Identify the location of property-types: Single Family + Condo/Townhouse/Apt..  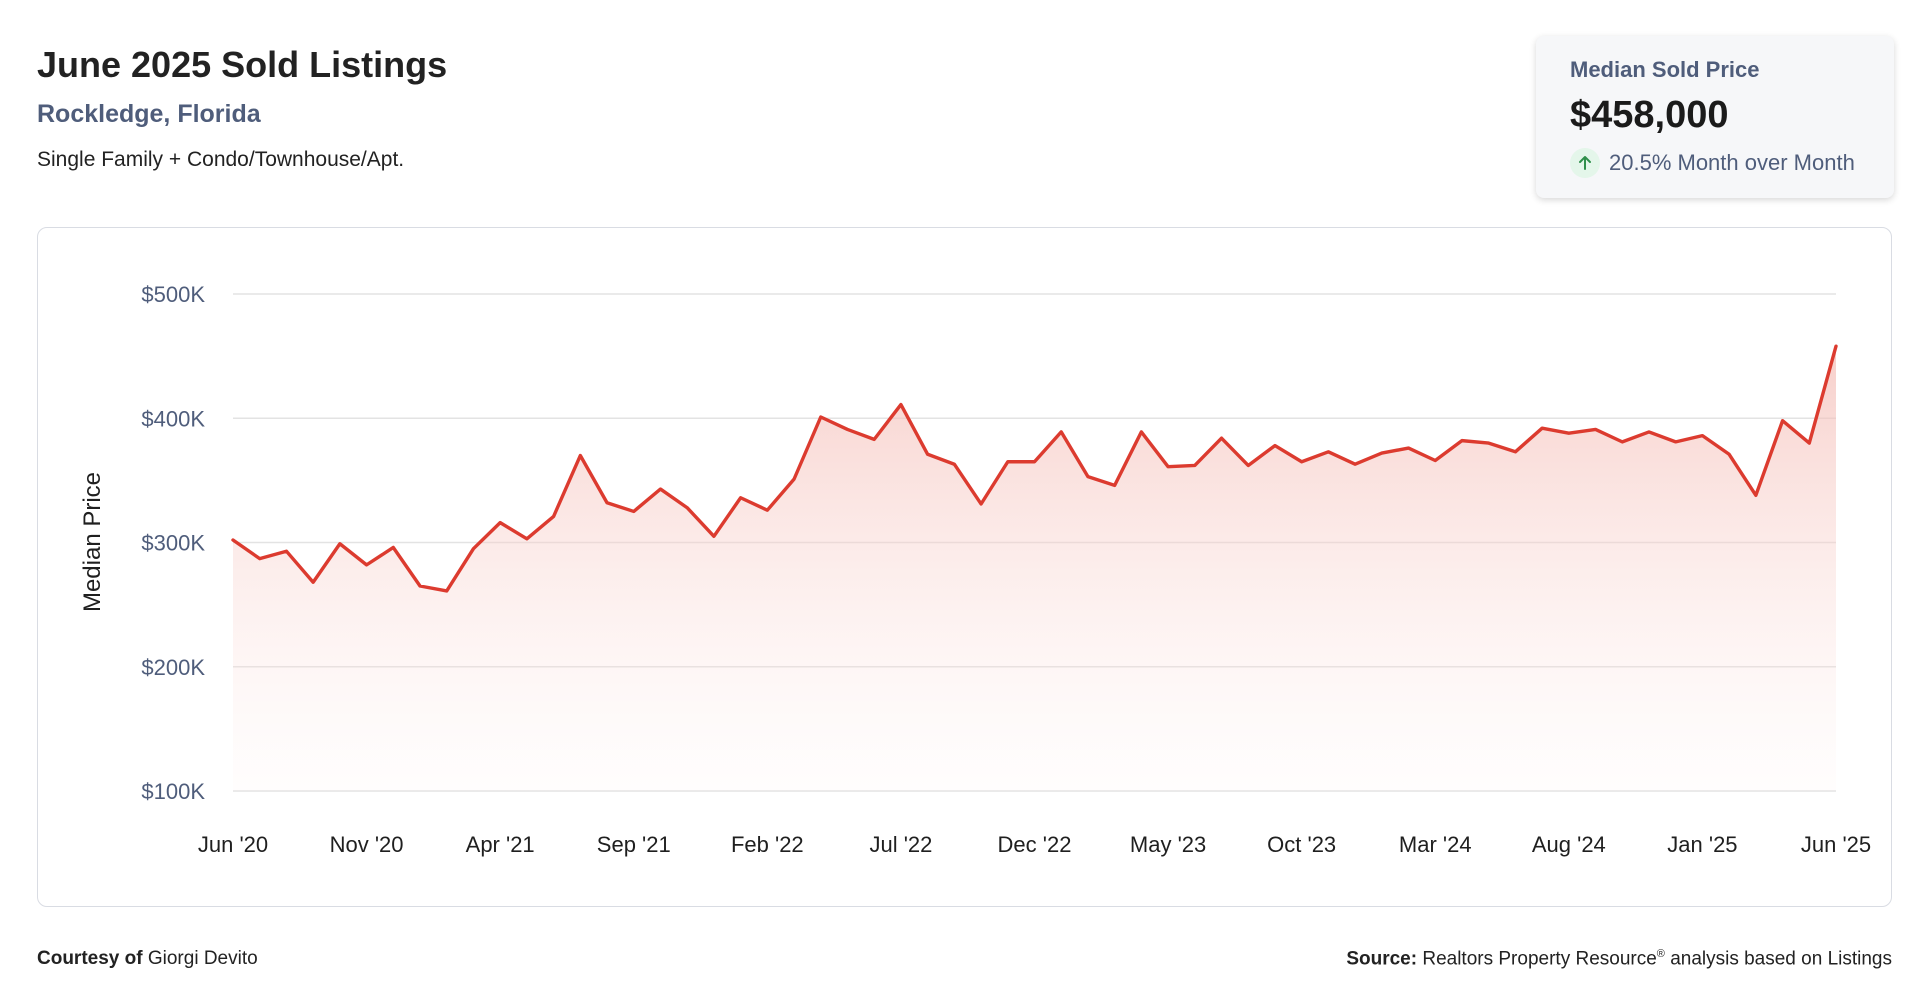
(221, 159).